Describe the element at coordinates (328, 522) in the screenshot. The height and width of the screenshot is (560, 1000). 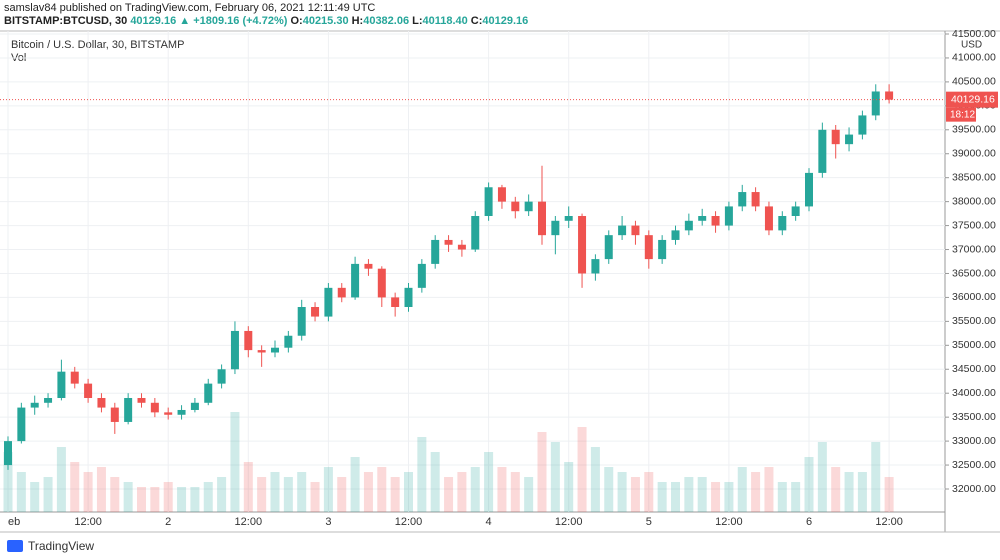
I see `x-tick-label: 3` at that location.